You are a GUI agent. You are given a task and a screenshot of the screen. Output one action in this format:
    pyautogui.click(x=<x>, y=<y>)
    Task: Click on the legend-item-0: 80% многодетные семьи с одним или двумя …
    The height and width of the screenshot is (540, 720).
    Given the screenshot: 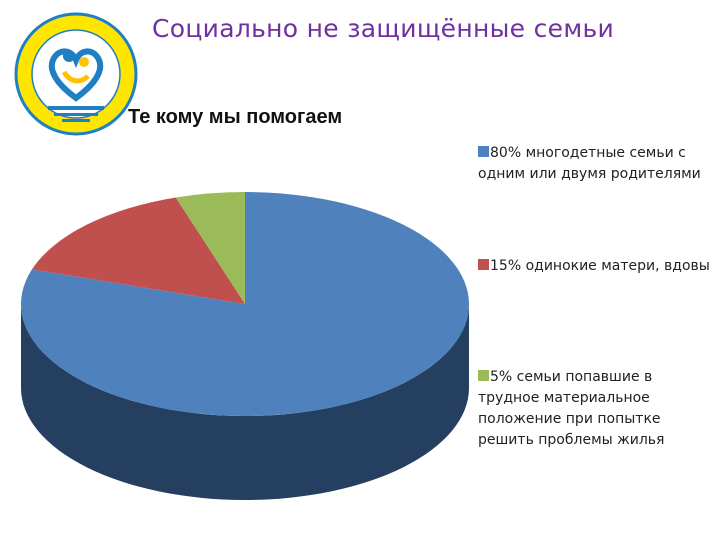 What is the action you would take?
    pyautogui.click(x=594, y=164)
    